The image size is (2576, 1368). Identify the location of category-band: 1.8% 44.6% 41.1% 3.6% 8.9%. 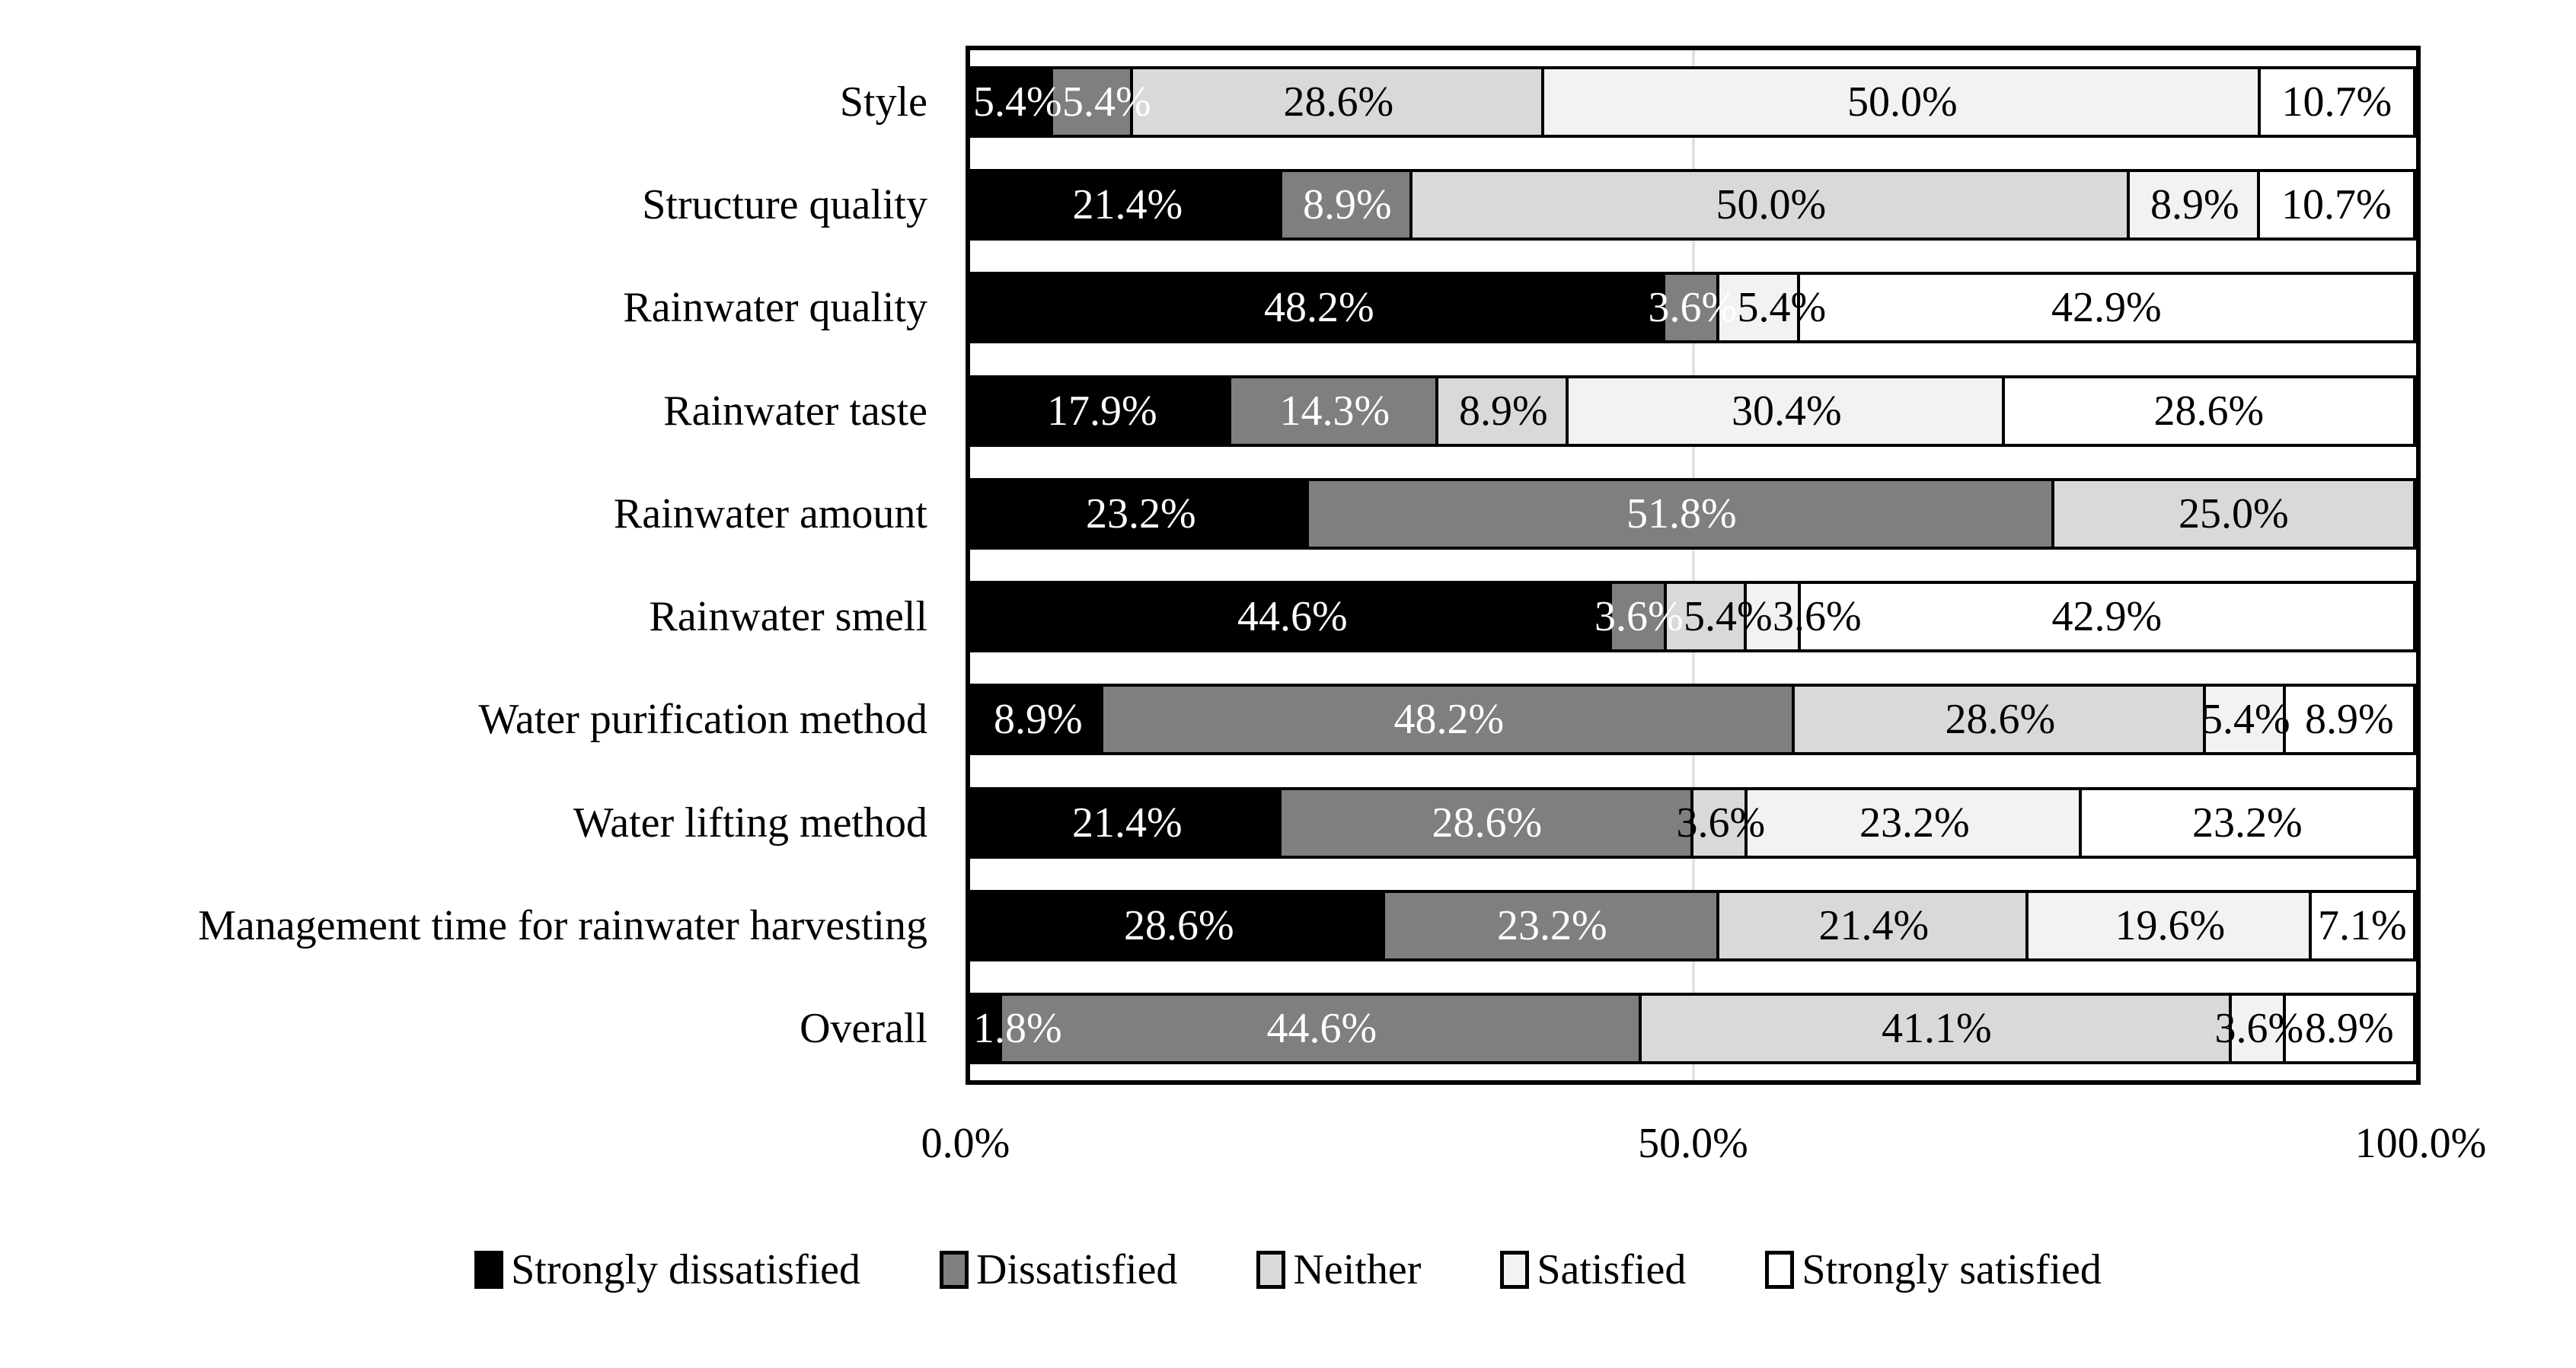
(1693, 1028).